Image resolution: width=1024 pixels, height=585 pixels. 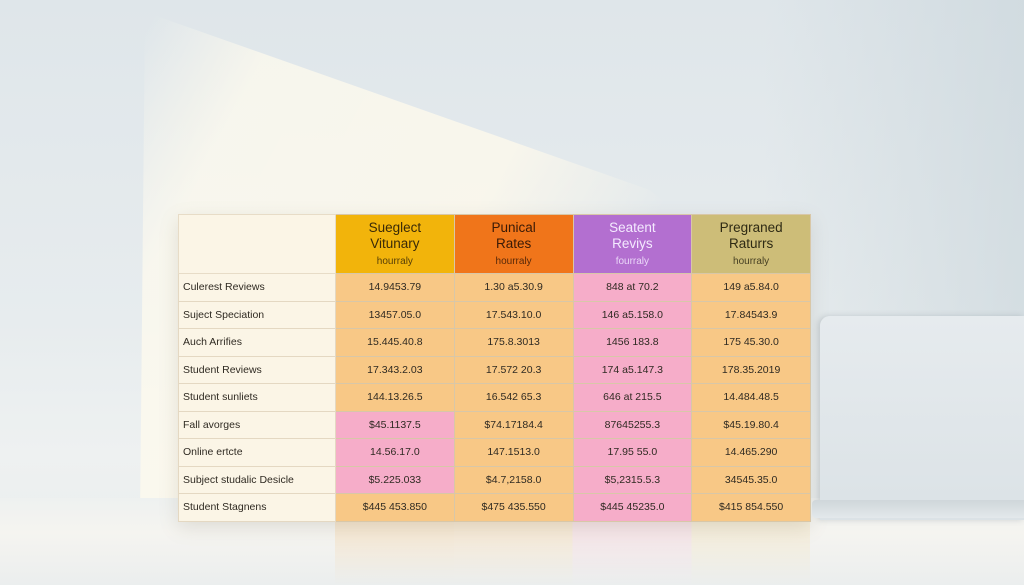 What do you see at coordinates (513, 227) in the screenshot?
I see `column-header-title: Punical` at bounding box center [513, 227].